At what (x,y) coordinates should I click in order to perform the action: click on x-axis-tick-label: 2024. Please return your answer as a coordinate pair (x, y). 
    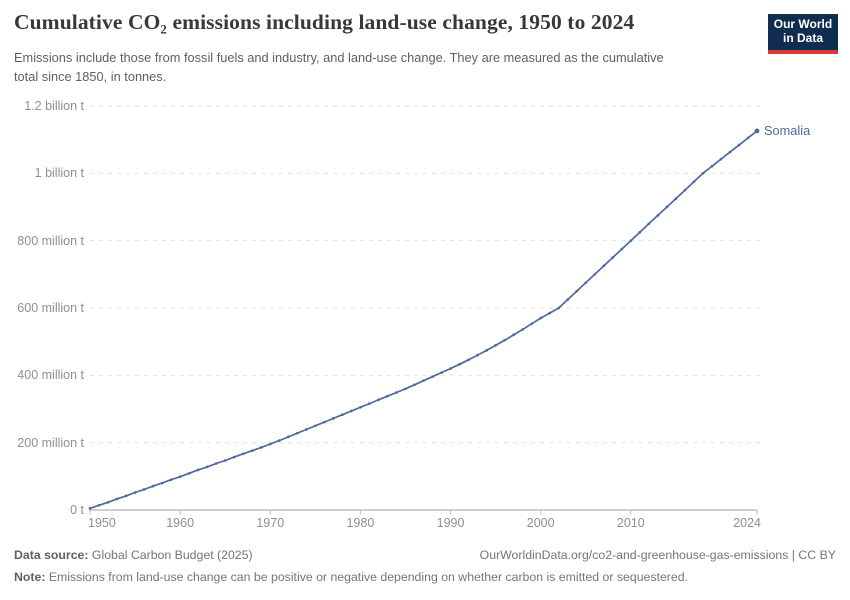
    Looking at the image, I should click on (747, 523).